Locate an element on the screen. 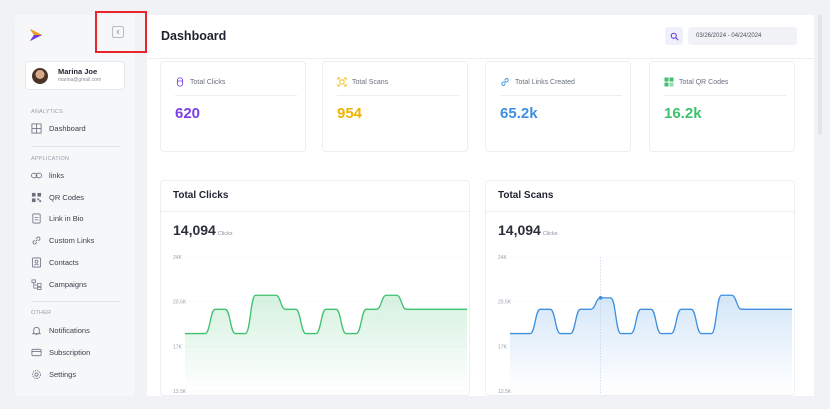 This screenshot has width=830, height=409. section-label-other: OTHER is located at coordinates (41, 313).